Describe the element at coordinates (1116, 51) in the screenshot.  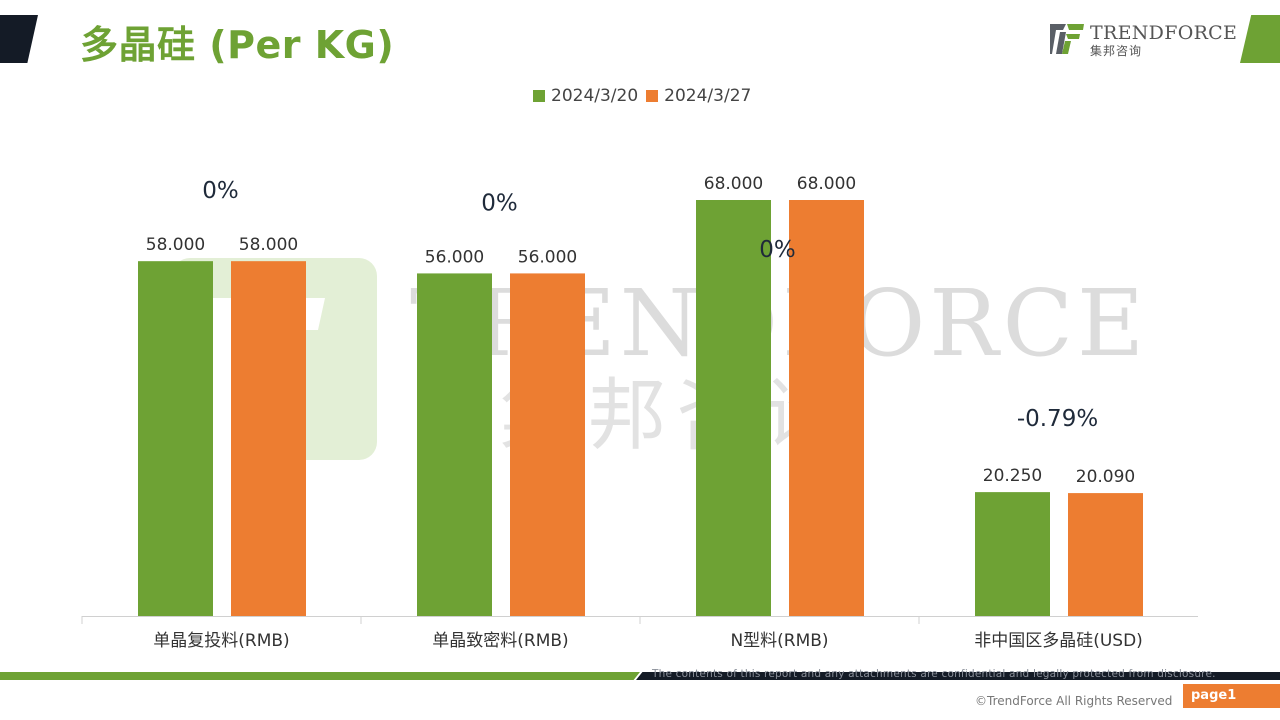
I see `logo-chinese-name: 集邦咨询` at that location.